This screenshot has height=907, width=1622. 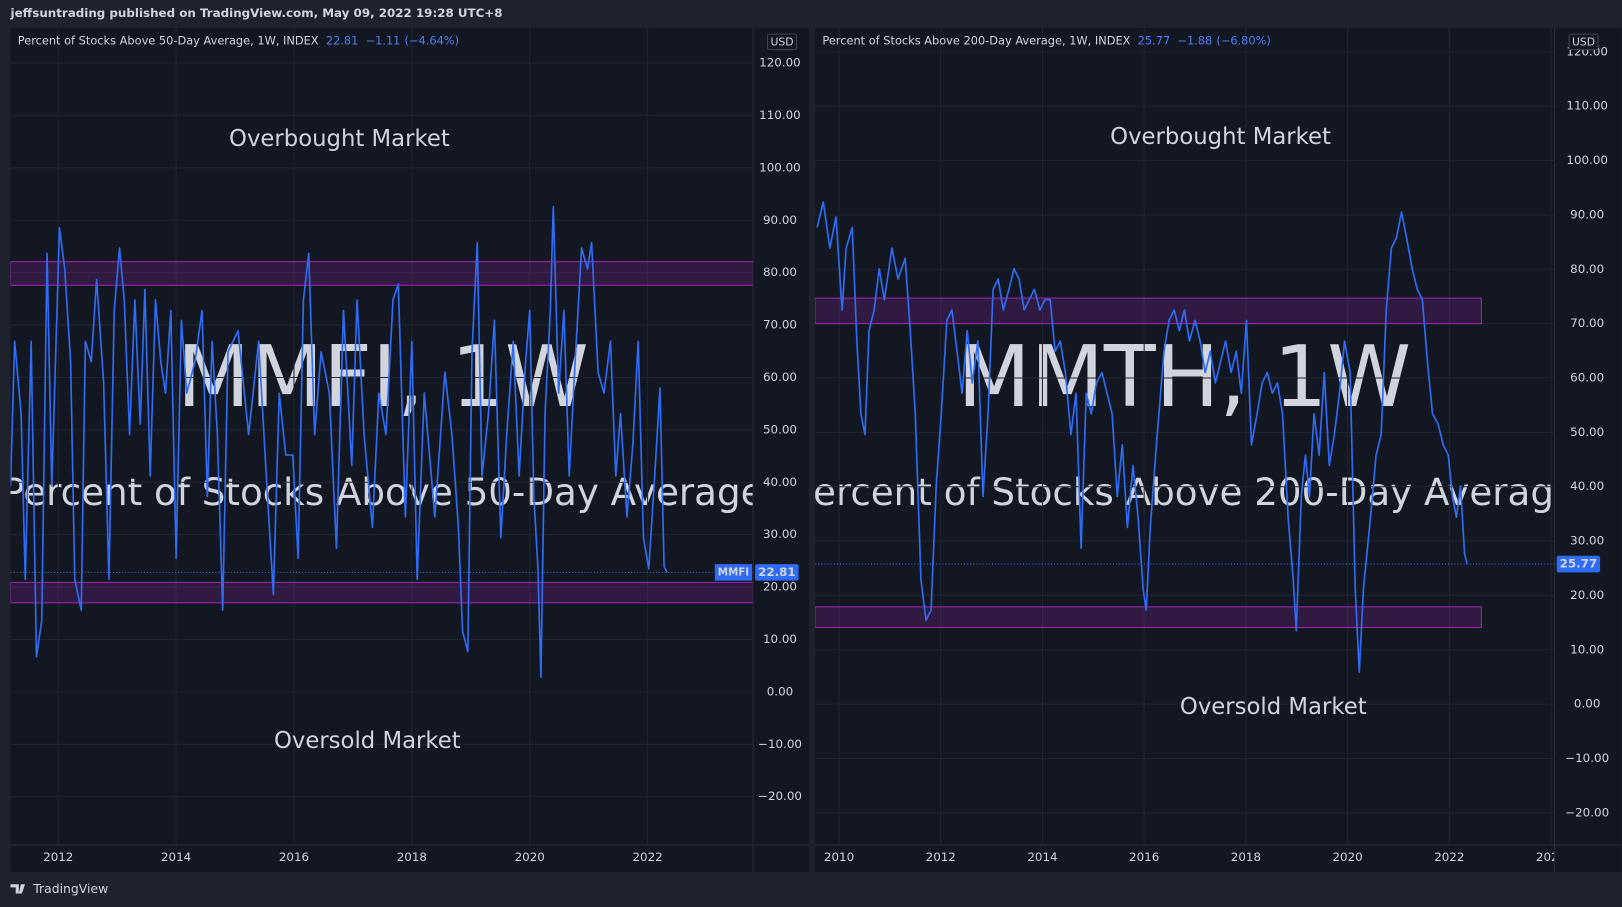 I want to click on symbol-badge, so click(x=733, y=572).